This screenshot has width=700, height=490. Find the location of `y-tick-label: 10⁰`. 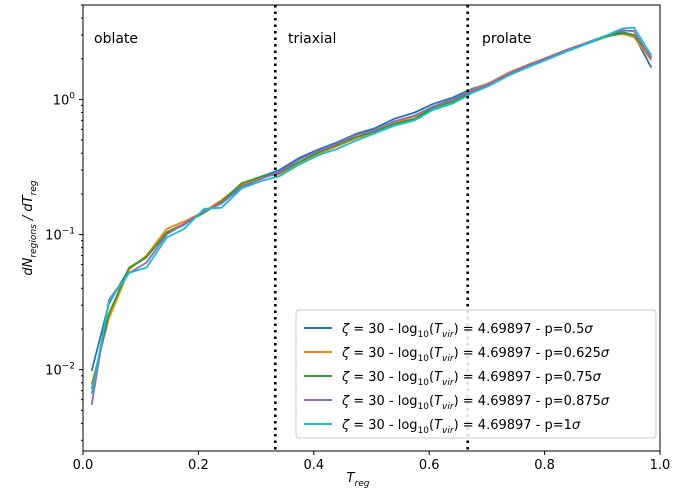

y-tick-label: 10⁰ is located at coordinates (64, 99).